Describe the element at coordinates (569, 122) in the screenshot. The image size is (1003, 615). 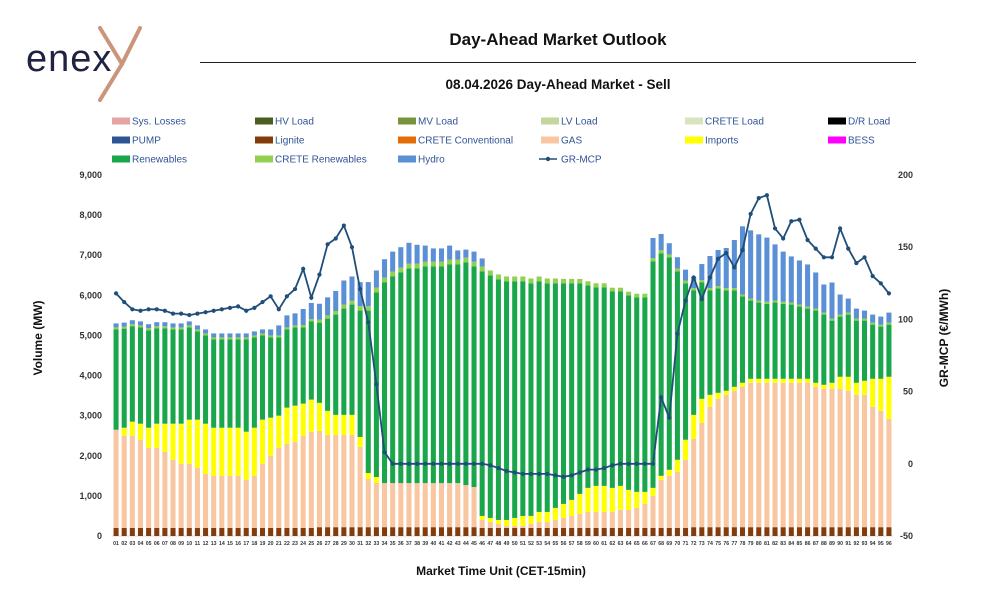
I see `legend-item-lv_load: LV Load` at that location.